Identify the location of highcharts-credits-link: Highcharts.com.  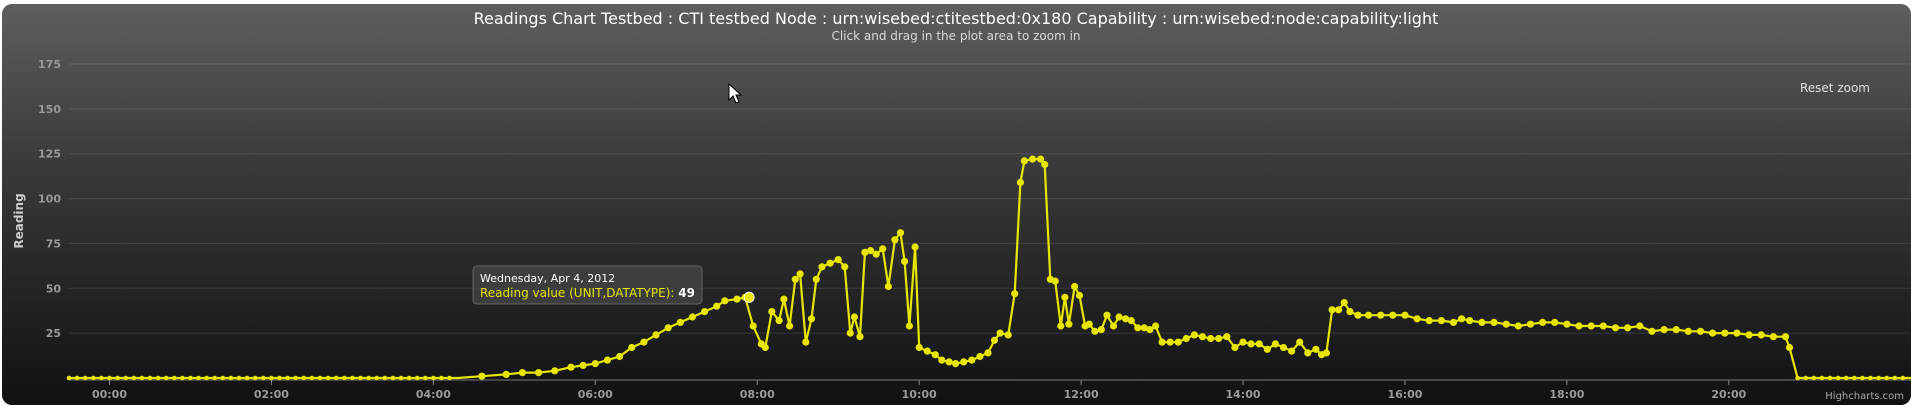
(1864, 396).